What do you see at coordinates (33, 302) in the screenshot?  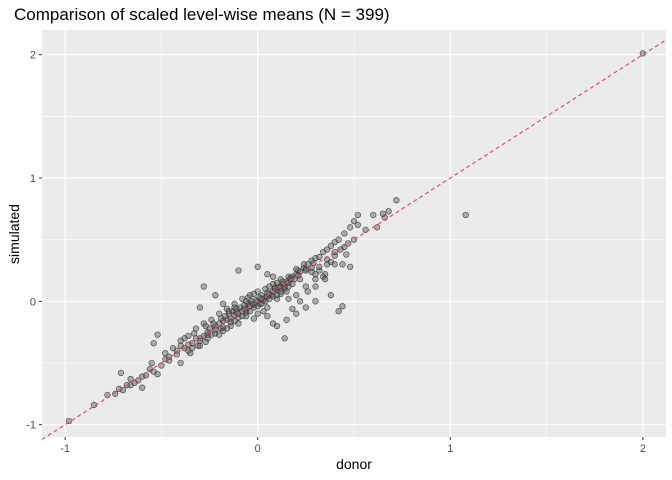 I see `y-tick-label: 0` at bounding box center [33, 302].